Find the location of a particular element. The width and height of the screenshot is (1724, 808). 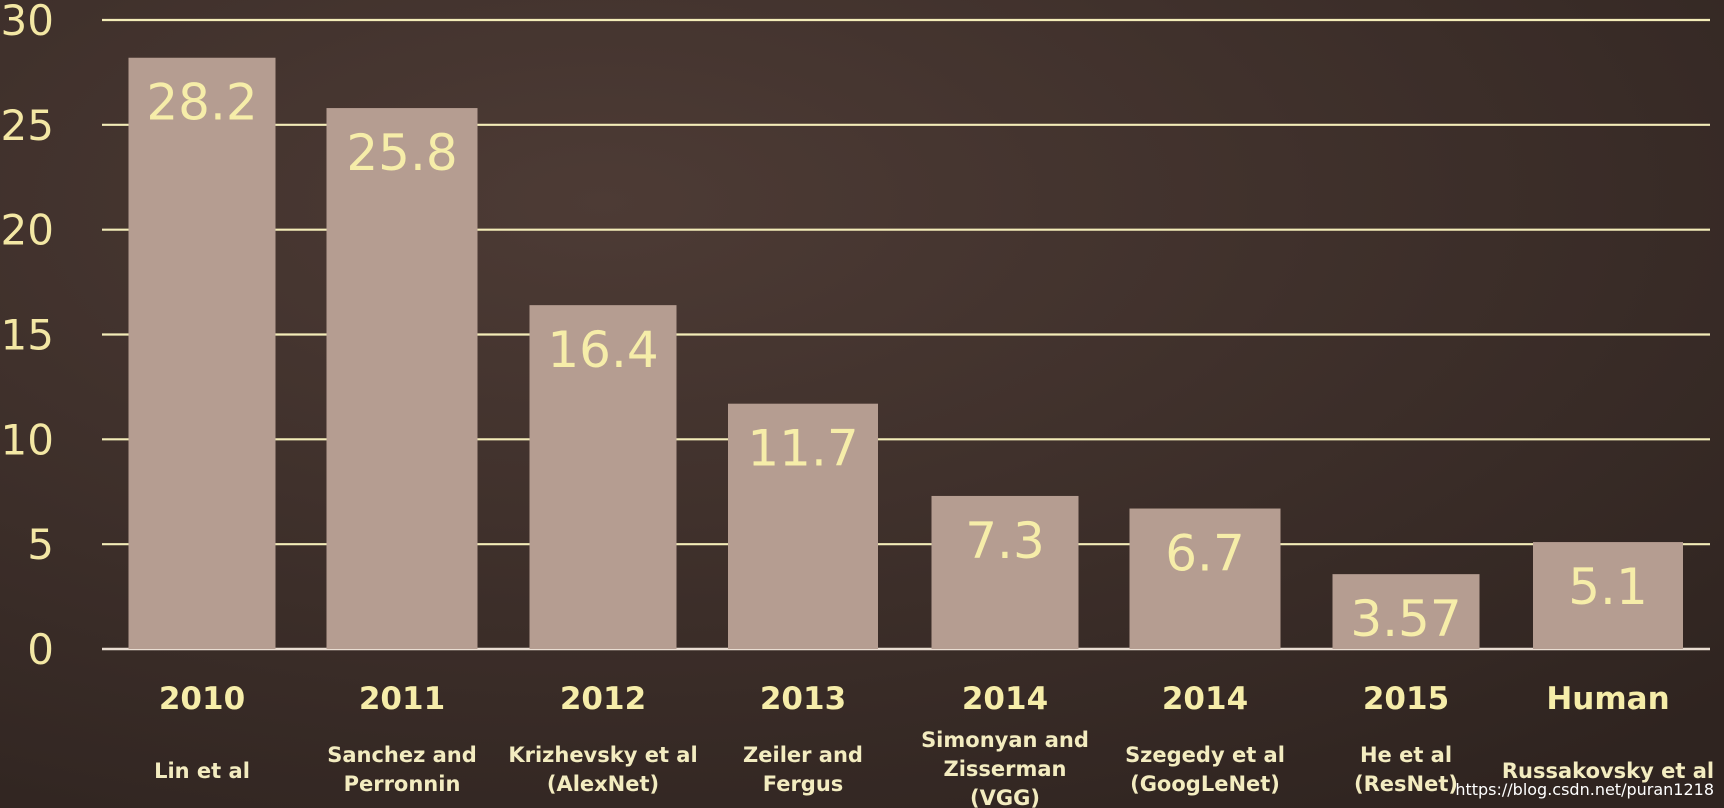

category-subtitle: (GoogLeNet) is located at coordinates (1205, 784).